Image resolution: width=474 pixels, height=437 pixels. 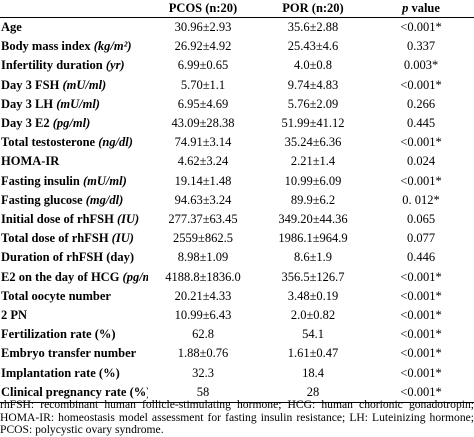 What do you see at coordinates (56, 295) in the screenshot?
I see `row-label-text: Total oocyte number` at bounding box center [56, 295].